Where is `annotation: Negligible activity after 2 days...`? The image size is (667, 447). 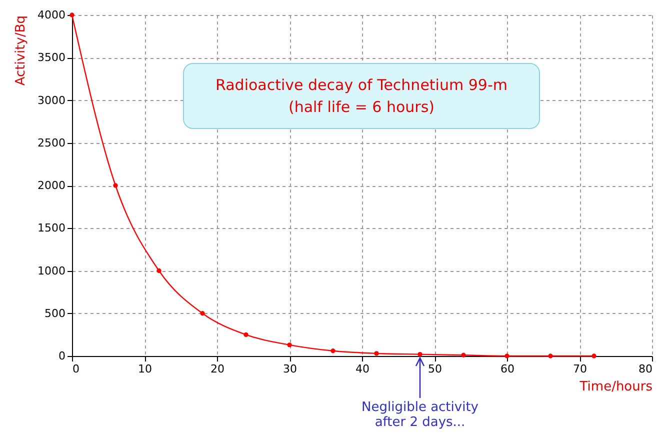
annotation: Negligible activity after 2 days... is located at coordinates (420, 415).